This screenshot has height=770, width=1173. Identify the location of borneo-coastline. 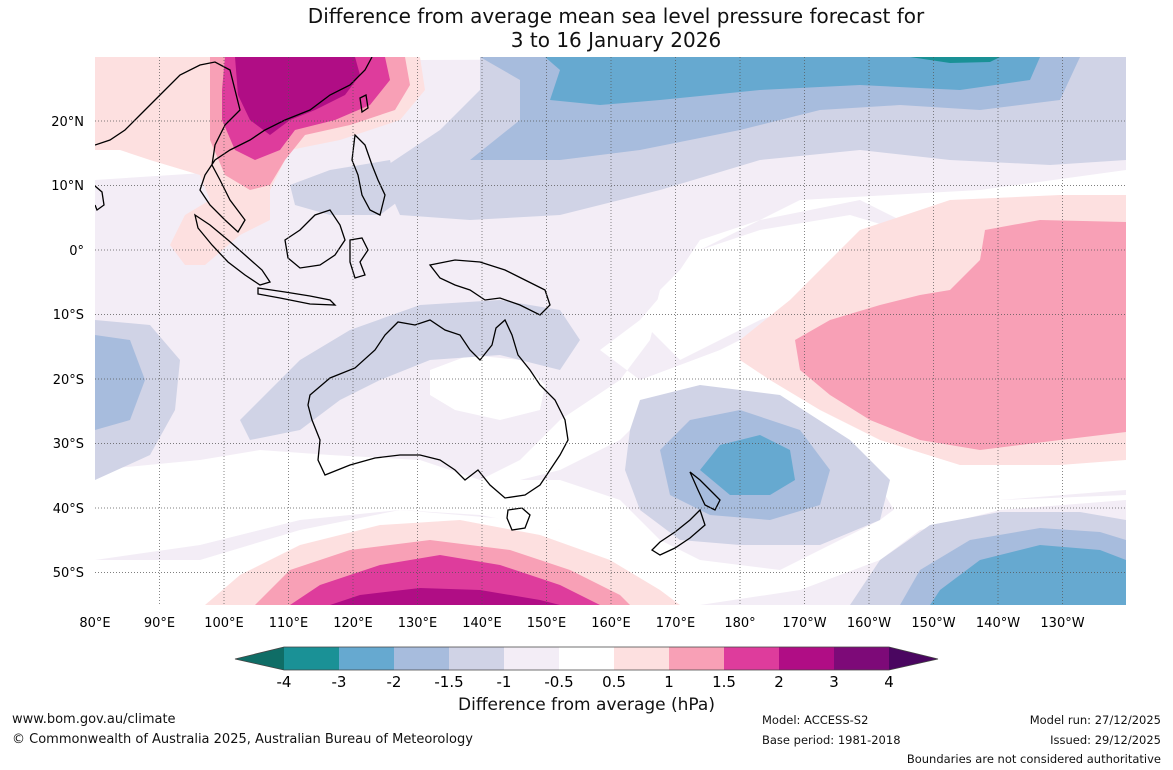
(315, 239).